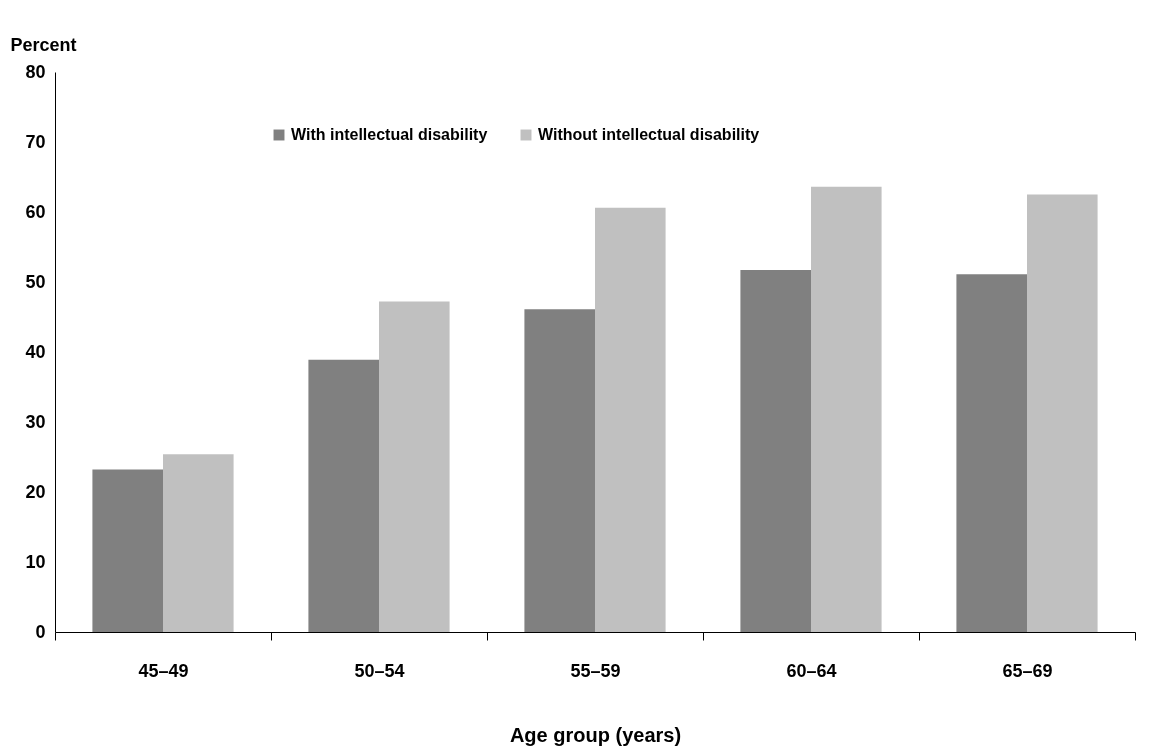 This screenshot has width=1152, height=747. I want to click on x-tick-label: 55–59, so click(595, 670).